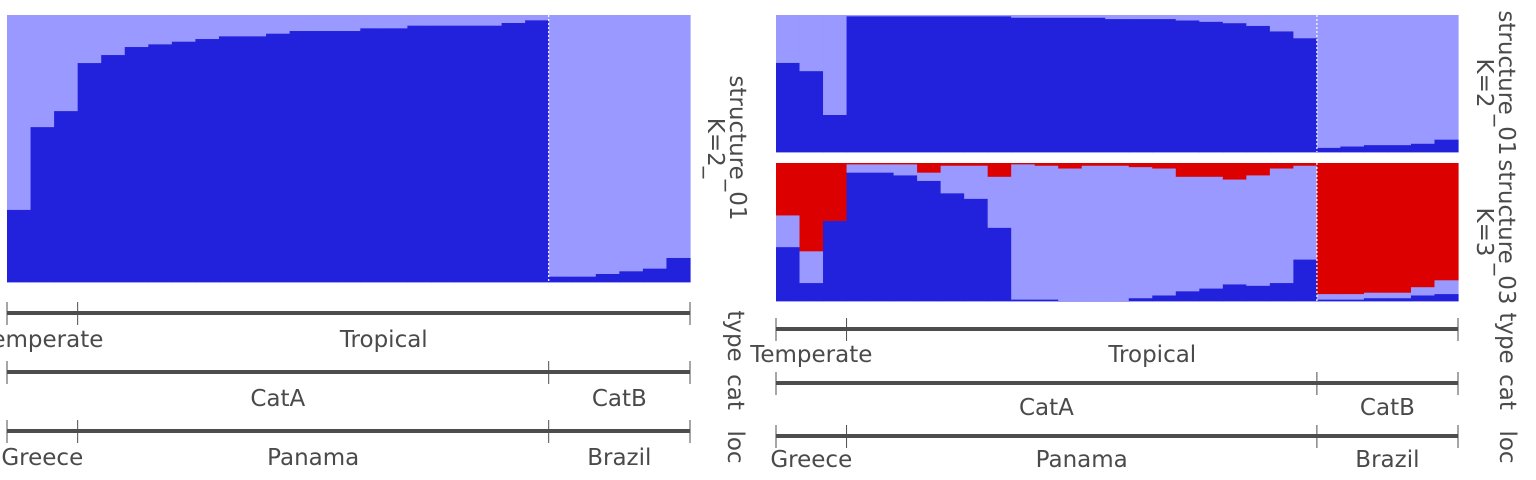  What do you see at coordinates (619, 458) in the screenshot?
I see `group-label: Brazil` at bounding box center [619, 458].